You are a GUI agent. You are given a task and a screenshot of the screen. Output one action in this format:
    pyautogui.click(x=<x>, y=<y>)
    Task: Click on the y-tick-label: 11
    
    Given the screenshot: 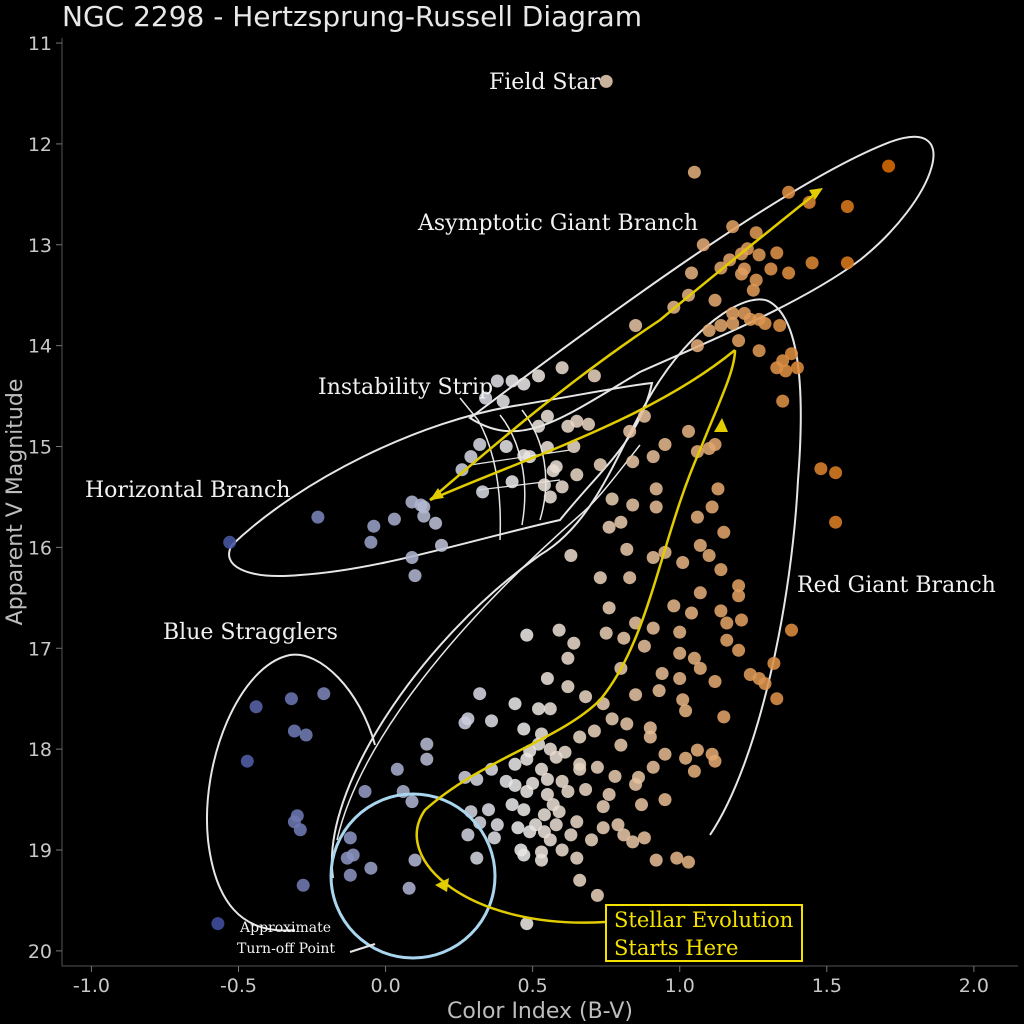 What is the action you would take?
    pyautogui.click(x=40, y=44)
    